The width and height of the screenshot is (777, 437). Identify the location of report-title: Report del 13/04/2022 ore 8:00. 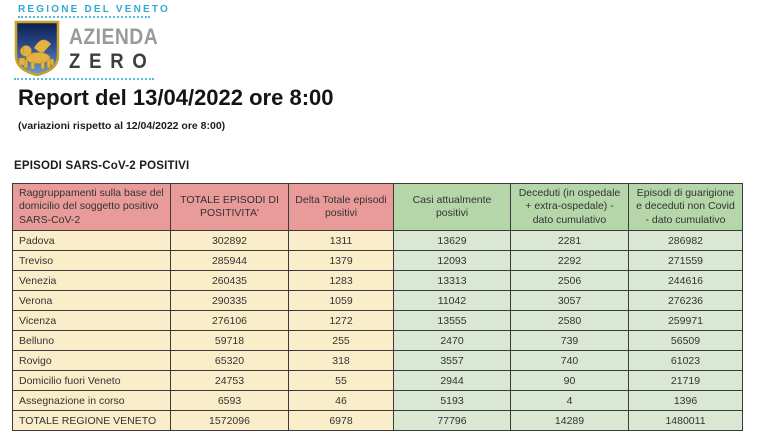
(176, 97).